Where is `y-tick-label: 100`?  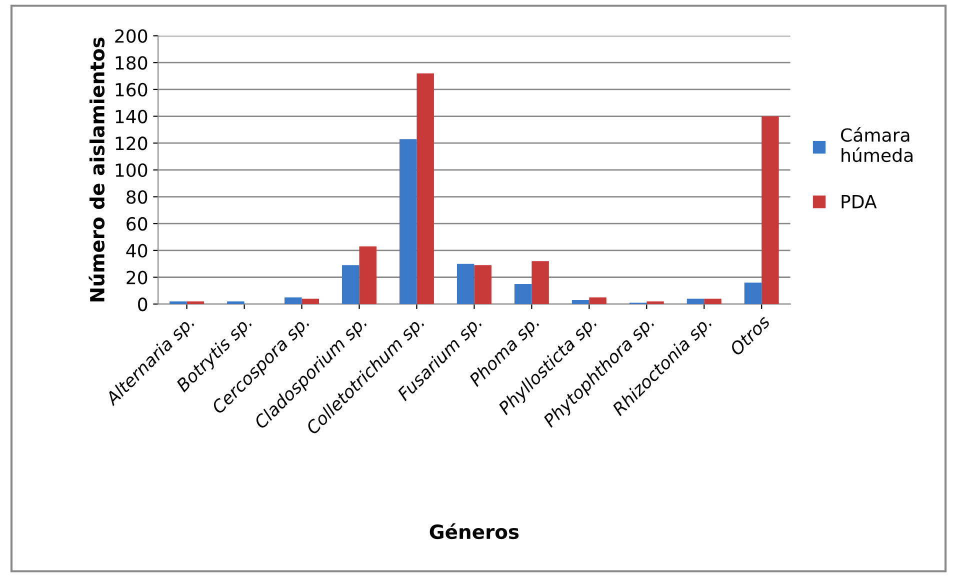 y-tick-label: 100 is located at coordinates (132, 170).